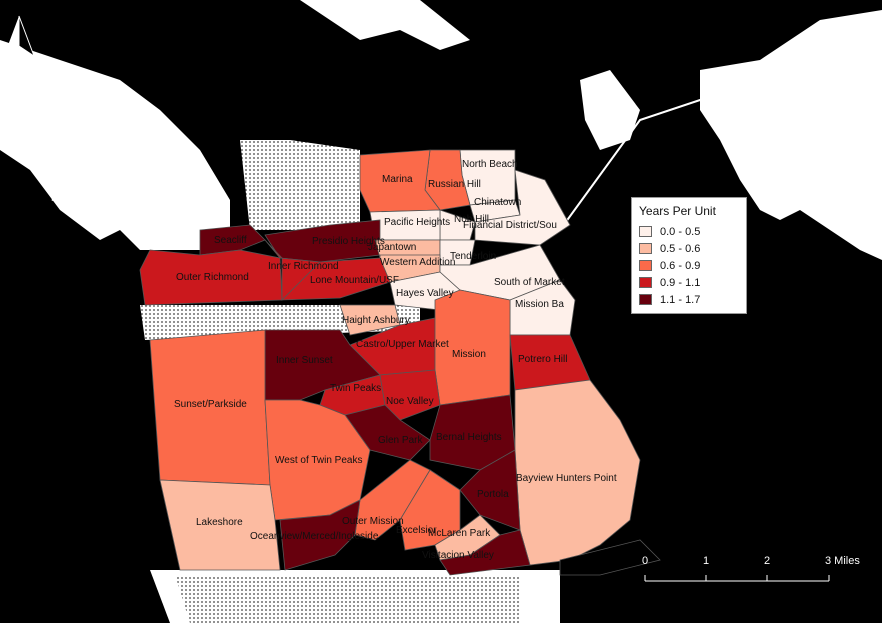 This screenshot has width=882, height=623. What do you see at coordinates (220, 525) in the screenshot?
I see `nbhd-lakeshore` at bounding box center [220, 525].